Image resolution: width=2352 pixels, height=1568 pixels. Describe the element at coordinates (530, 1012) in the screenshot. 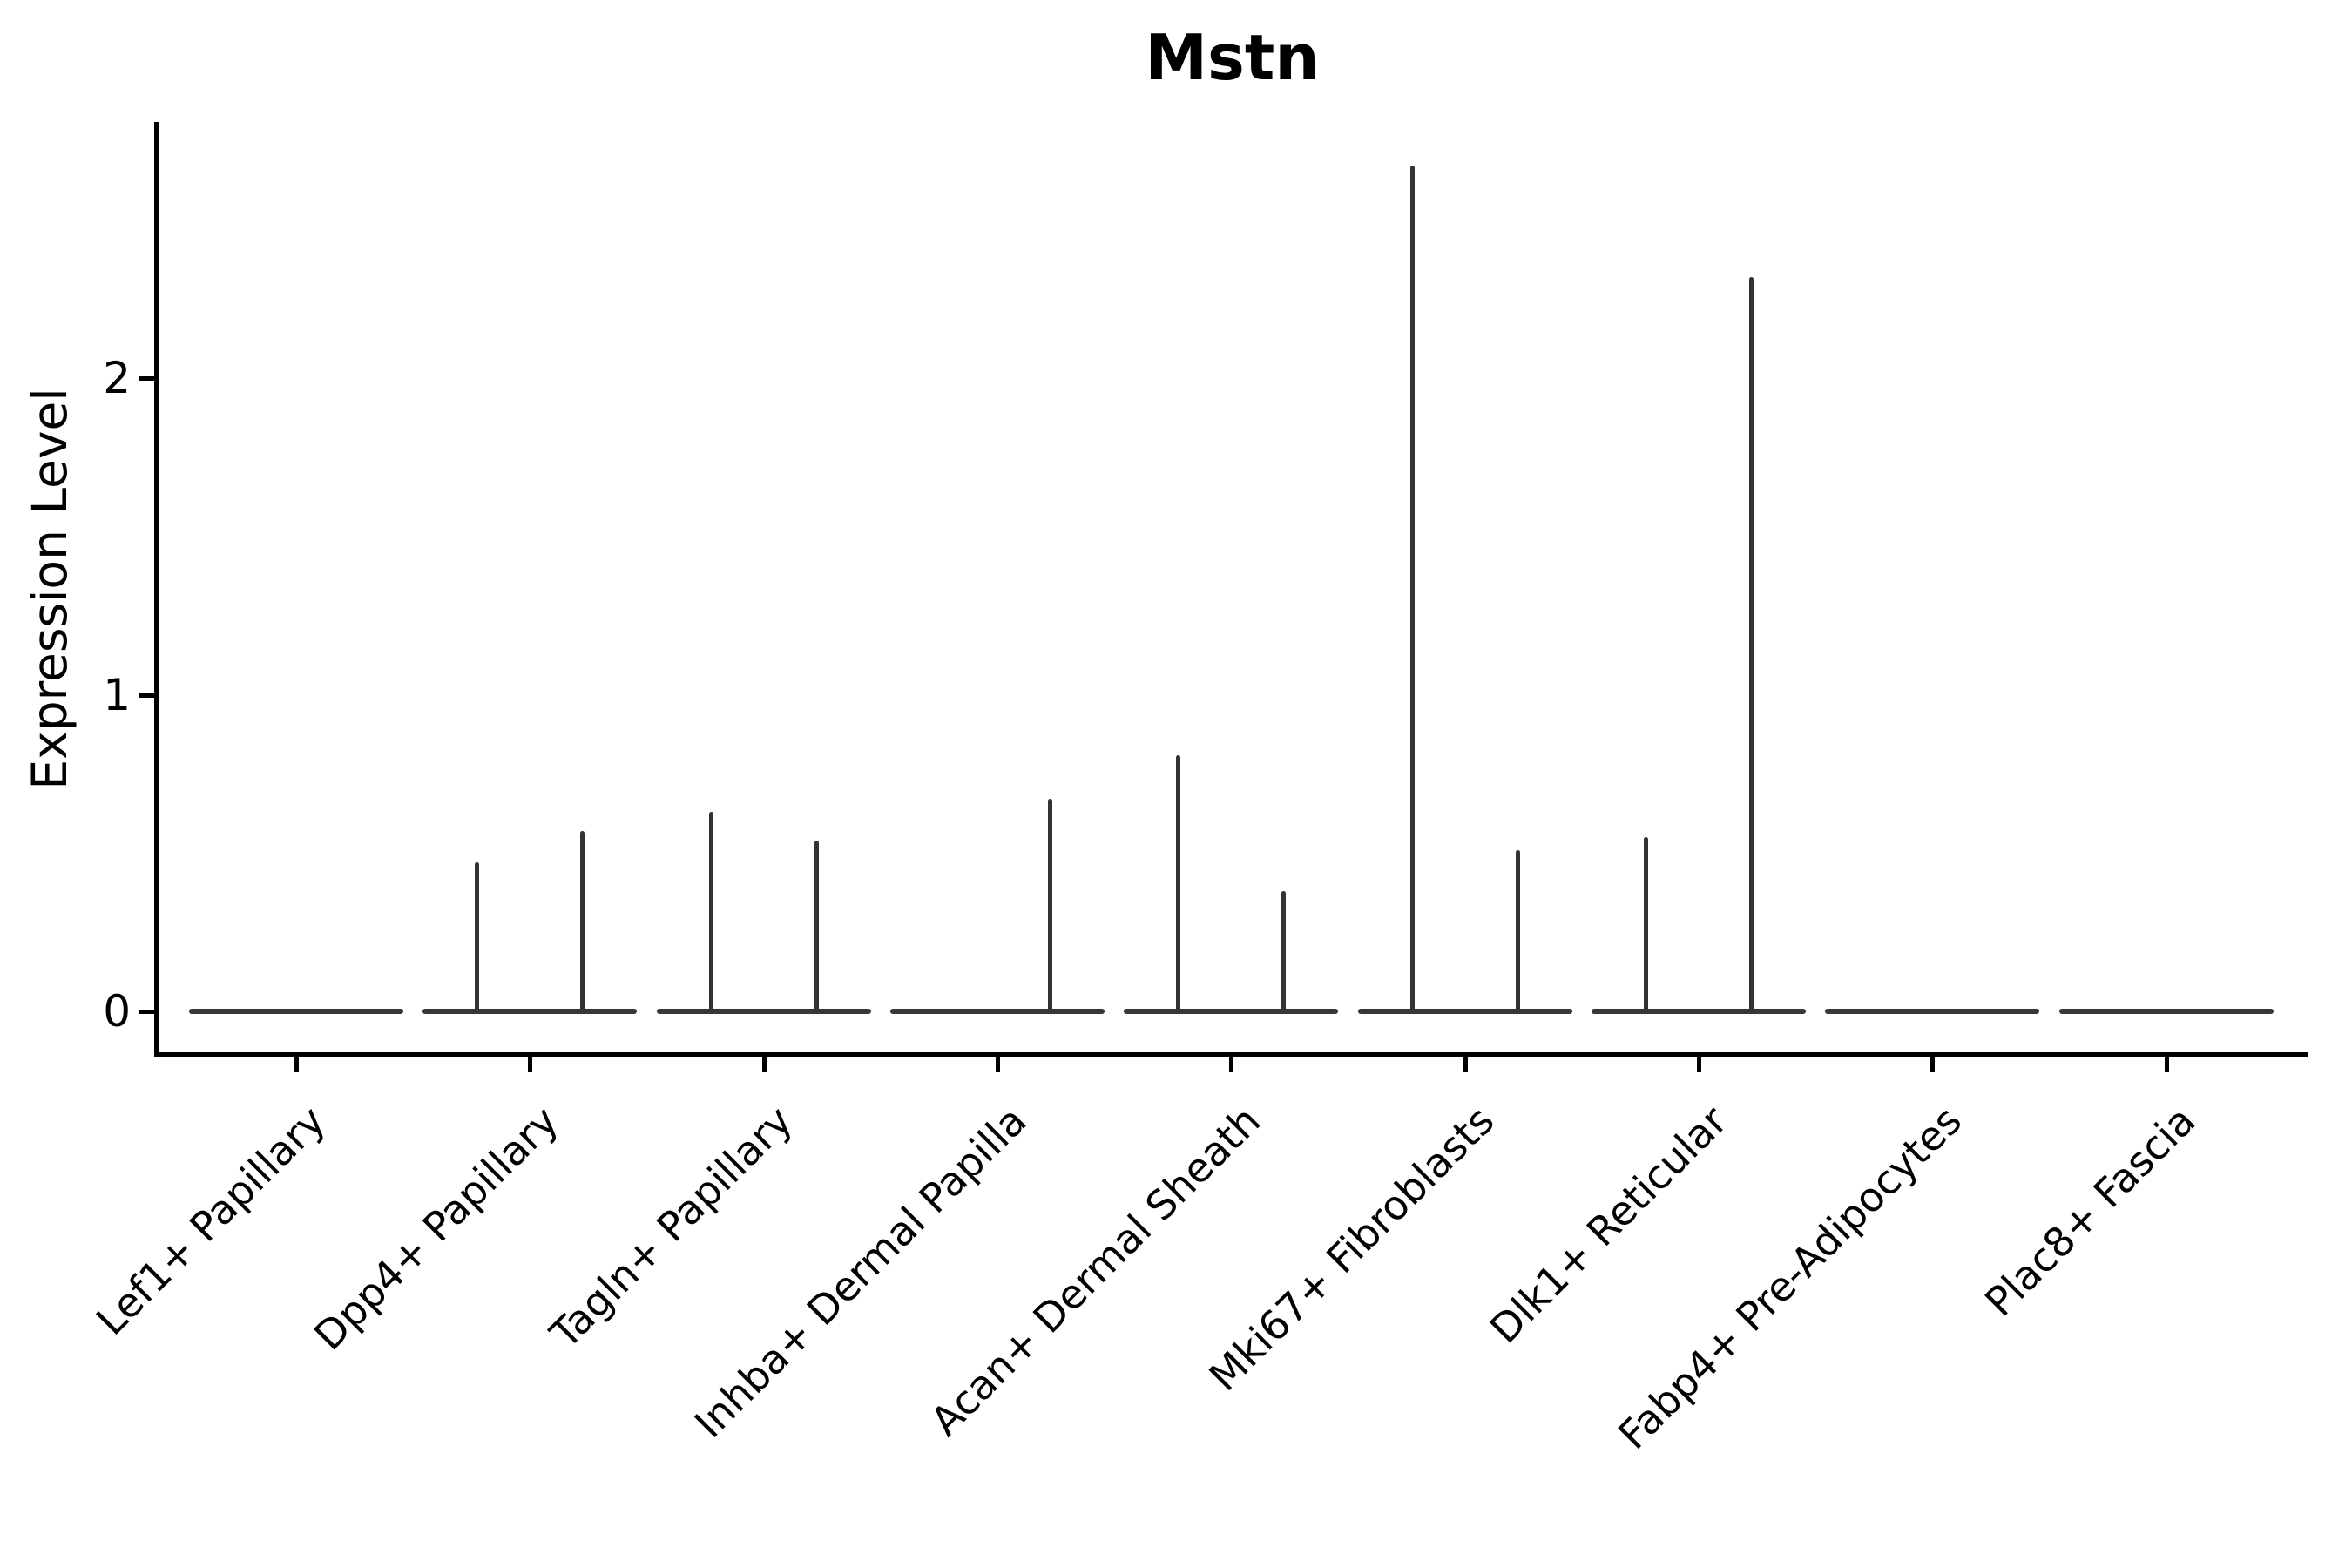

I see `violin-baseline-dpp4-papillary` at that location.